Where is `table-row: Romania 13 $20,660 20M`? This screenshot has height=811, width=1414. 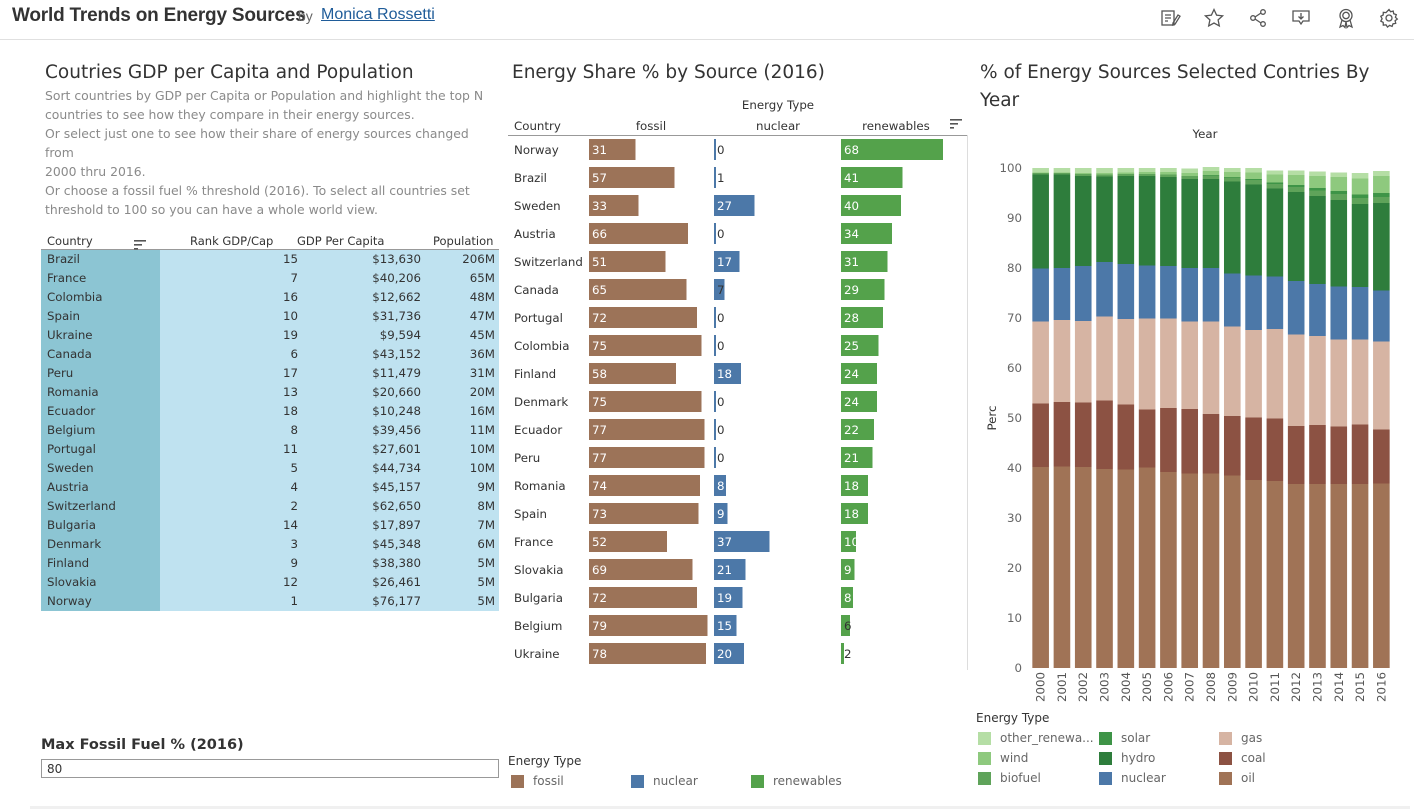
table-row: Romania 13 $20,660 20M is located at coordinates (270, 392).